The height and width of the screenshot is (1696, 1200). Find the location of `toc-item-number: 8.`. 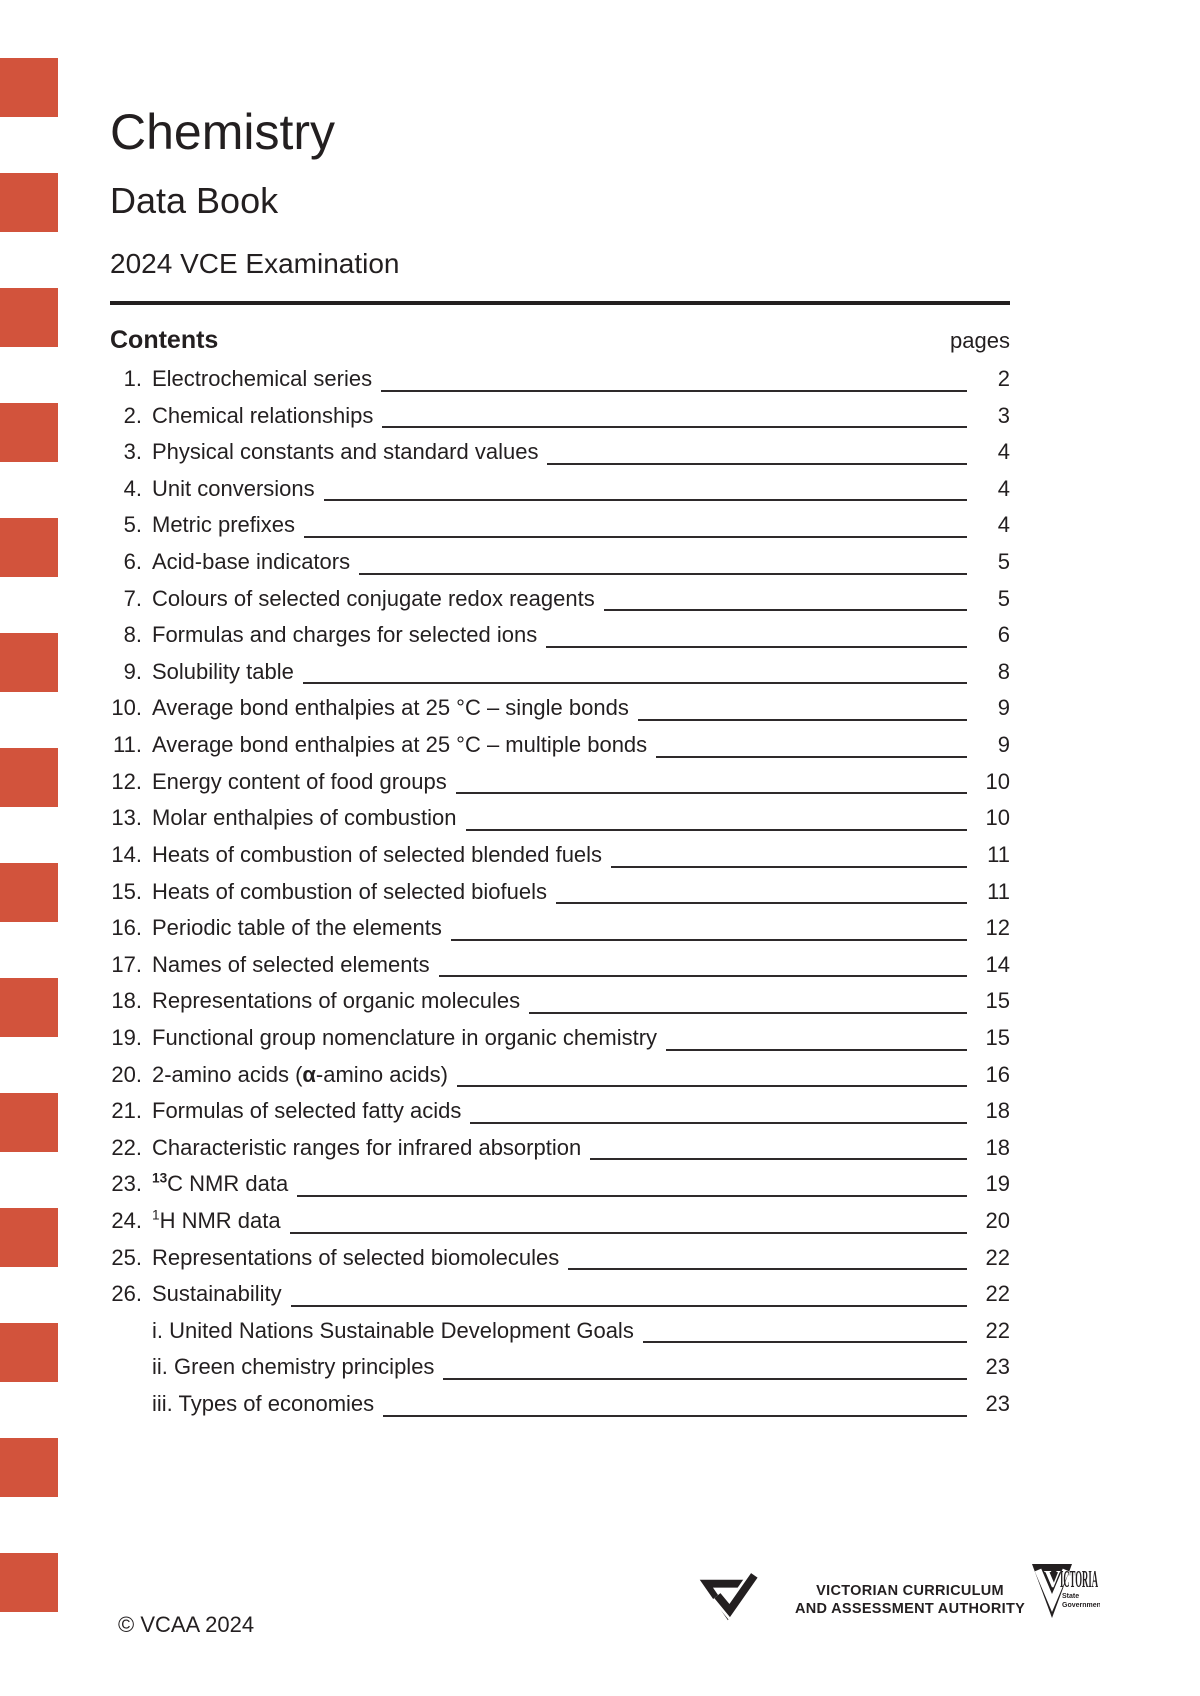

toc-item-number: 8. is located at coordinates (132, 635).